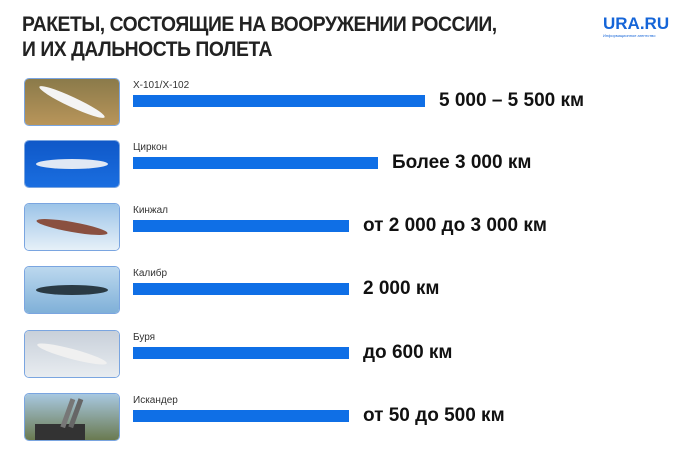 Image resolution: width=700 pixels, height=460 pixels. What do you see at coordinates (161, 85) in the screenshot?
I see `missile-name: Х-101/Х-102` at bounding box center [161, 85].